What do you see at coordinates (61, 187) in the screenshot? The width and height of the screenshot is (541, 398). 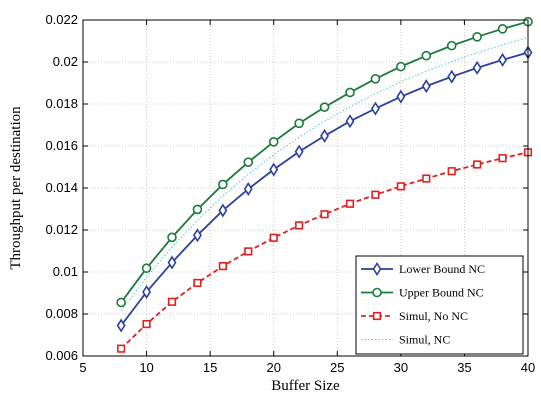 I see `y-tick-label: 0.014` at bounding box center [61, 187].